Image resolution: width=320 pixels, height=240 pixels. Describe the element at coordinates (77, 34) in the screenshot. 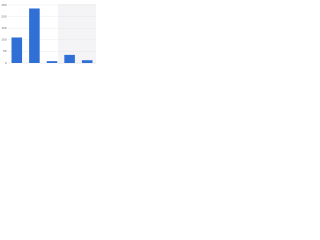

I see `shaded-region` at that location.